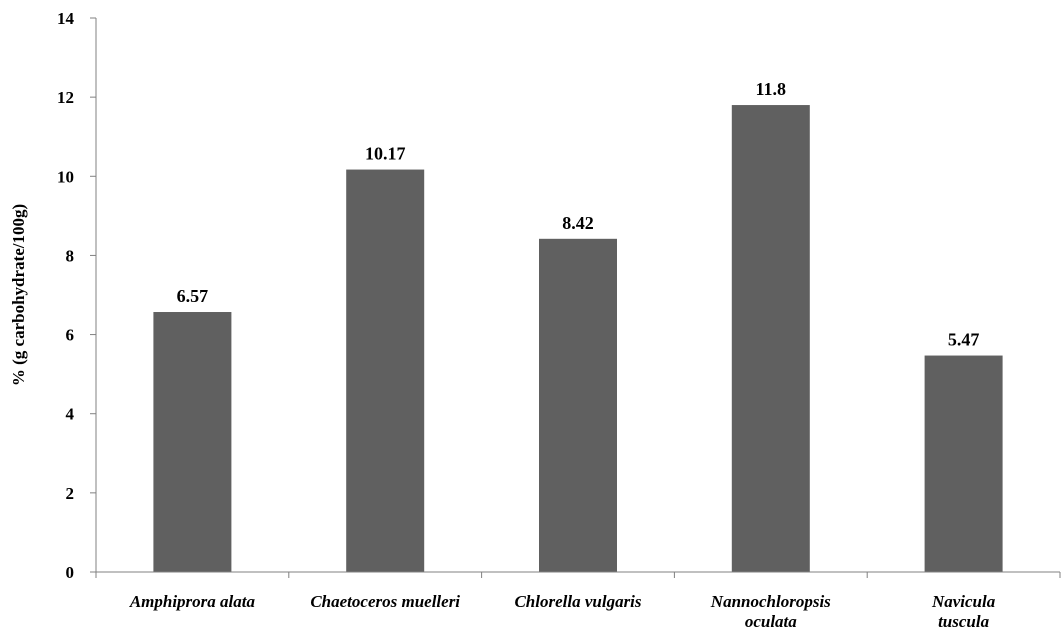  What do you see at coordinates (770, 601) in the screenshot?
I see `category-label: Nannochloropsis` at bounding box center [770, 601].